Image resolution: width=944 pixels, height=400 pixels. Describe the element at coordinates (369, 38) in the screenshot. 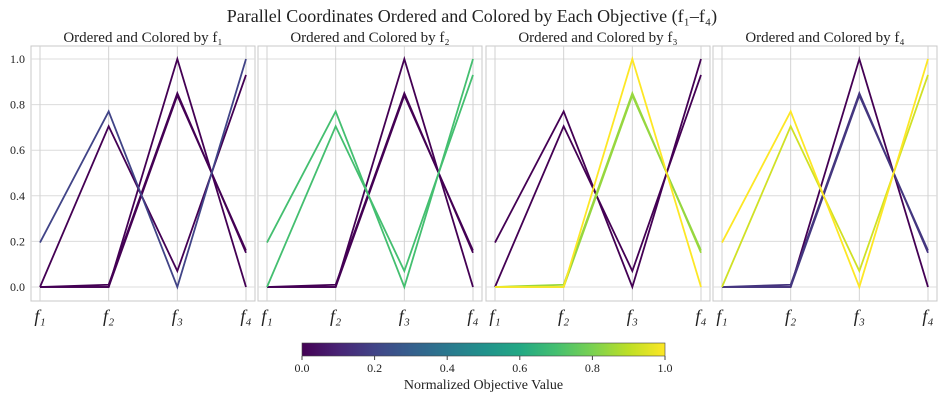

I see `subplot-title: Ordered and Colored by f₂` at that location.